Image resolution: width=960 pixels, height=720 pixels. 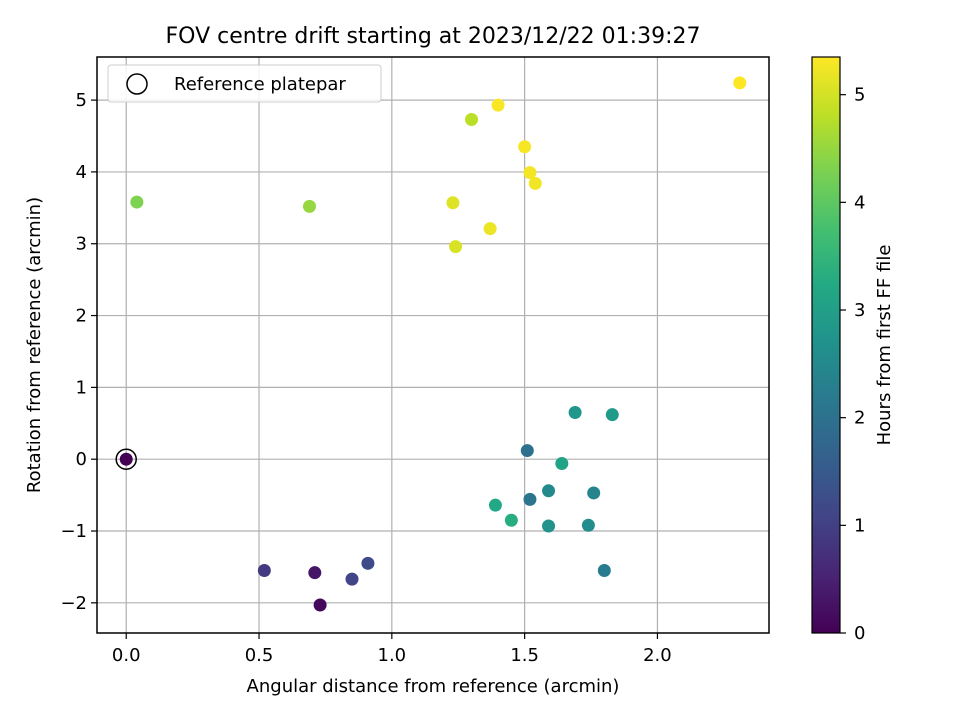 What do you see at coordinates (859, 310) in the screenshot?
I see `colorbar-tick-label: 3` at bounding box center [859, 310].